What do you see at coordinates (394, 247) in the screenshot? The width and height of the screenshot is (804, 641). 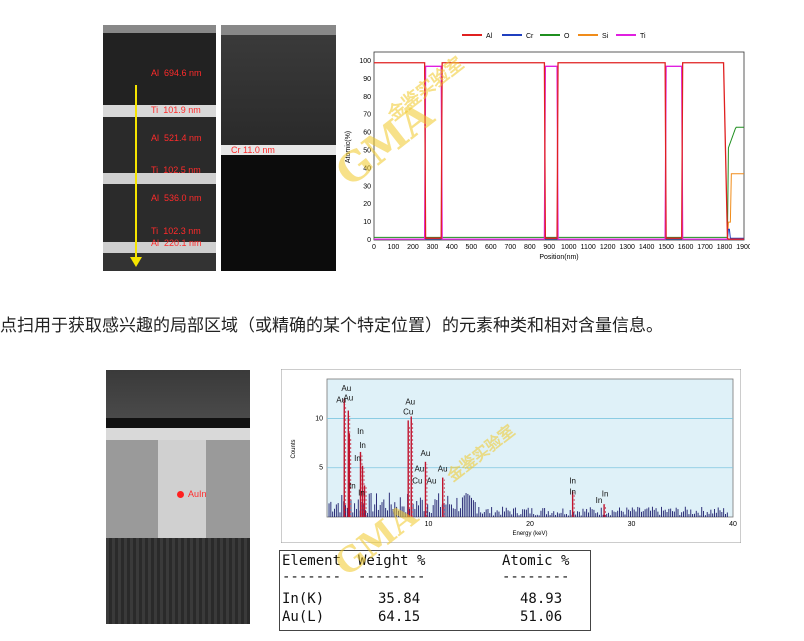 I see `x-tick-label: 100` at bounding box center [394, 247].